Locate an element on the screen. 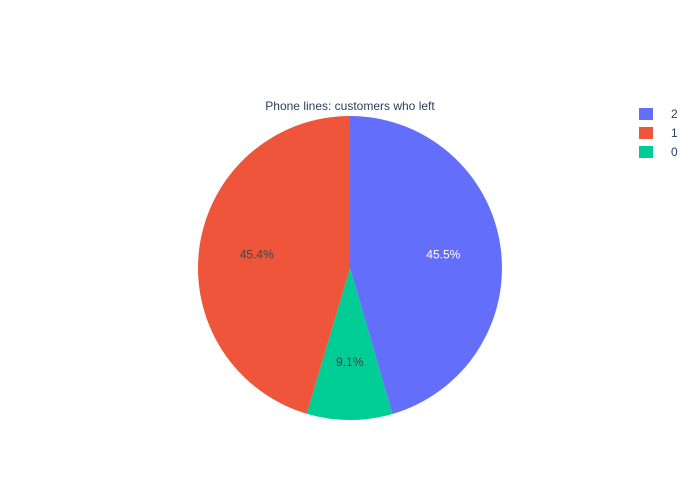  pie-slice-label-0: 9.1% is located at coordinates (350, 362).